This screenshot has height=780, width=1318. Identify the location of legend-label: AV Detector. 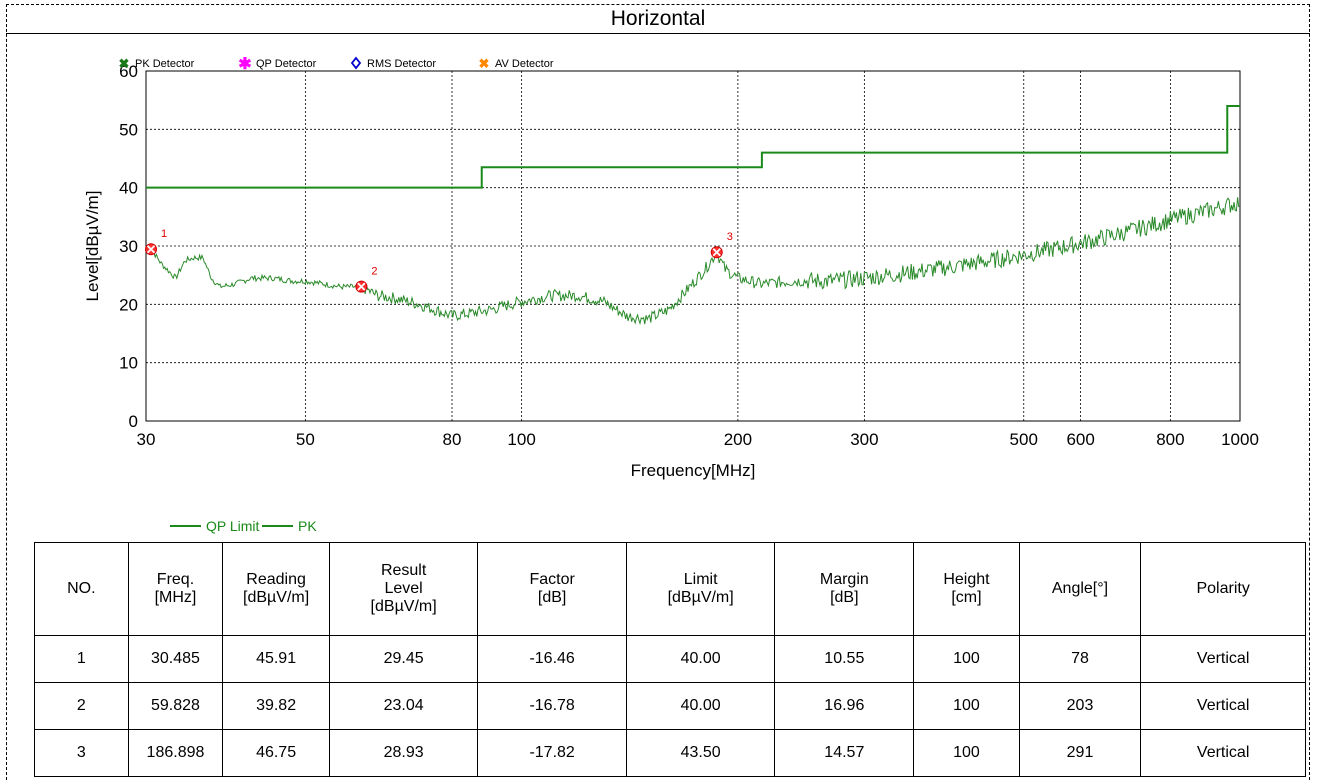
(524, 64).